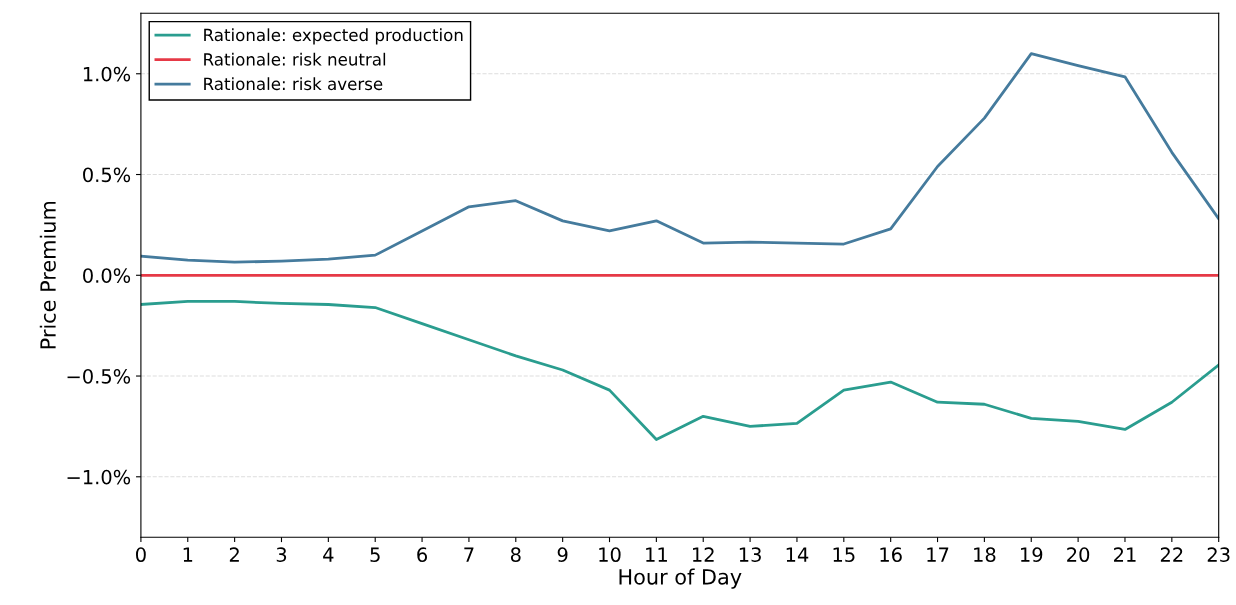 The height and width of the screenshot is (605, 1236). I want to click on x-tick-label: 4, so click(328, 554).